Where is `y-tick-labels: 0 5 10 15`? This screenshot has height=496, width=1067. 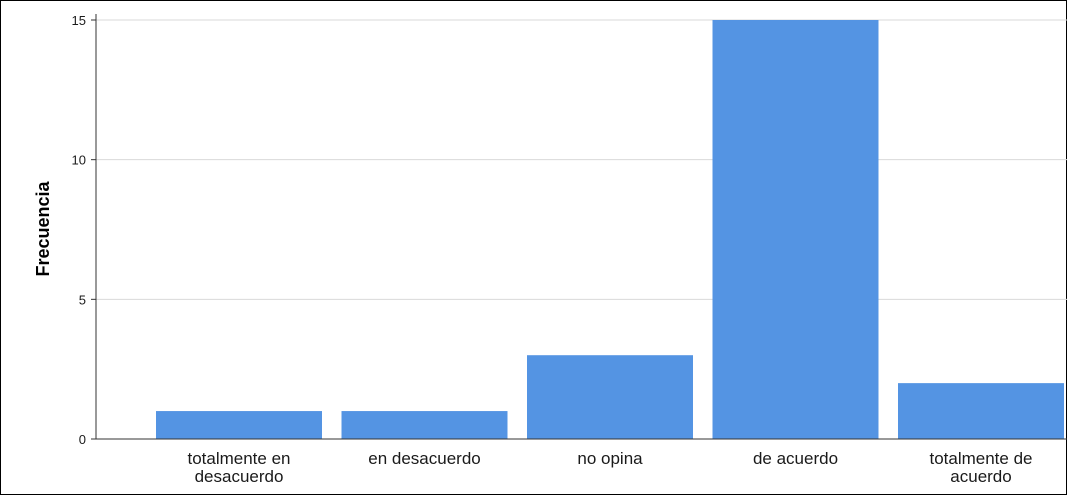
y-tick-labels: 0 5 10 15 is located at coordinates (79, 230).